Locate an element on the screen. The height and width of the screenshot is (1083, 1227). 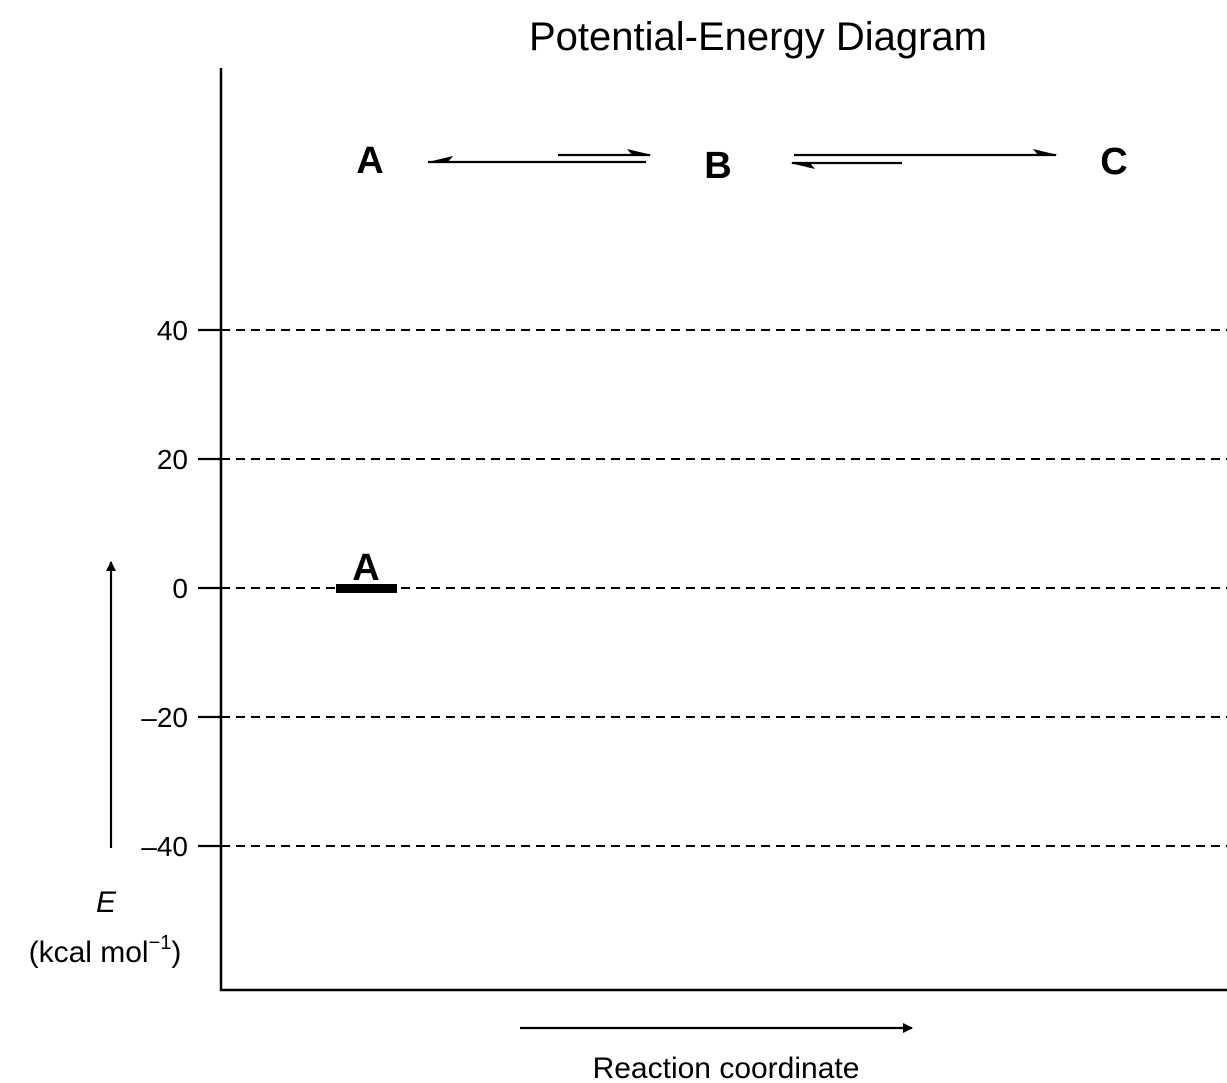
y-axis-units: (kcal mol−1) is located at coordinates (105, 950).